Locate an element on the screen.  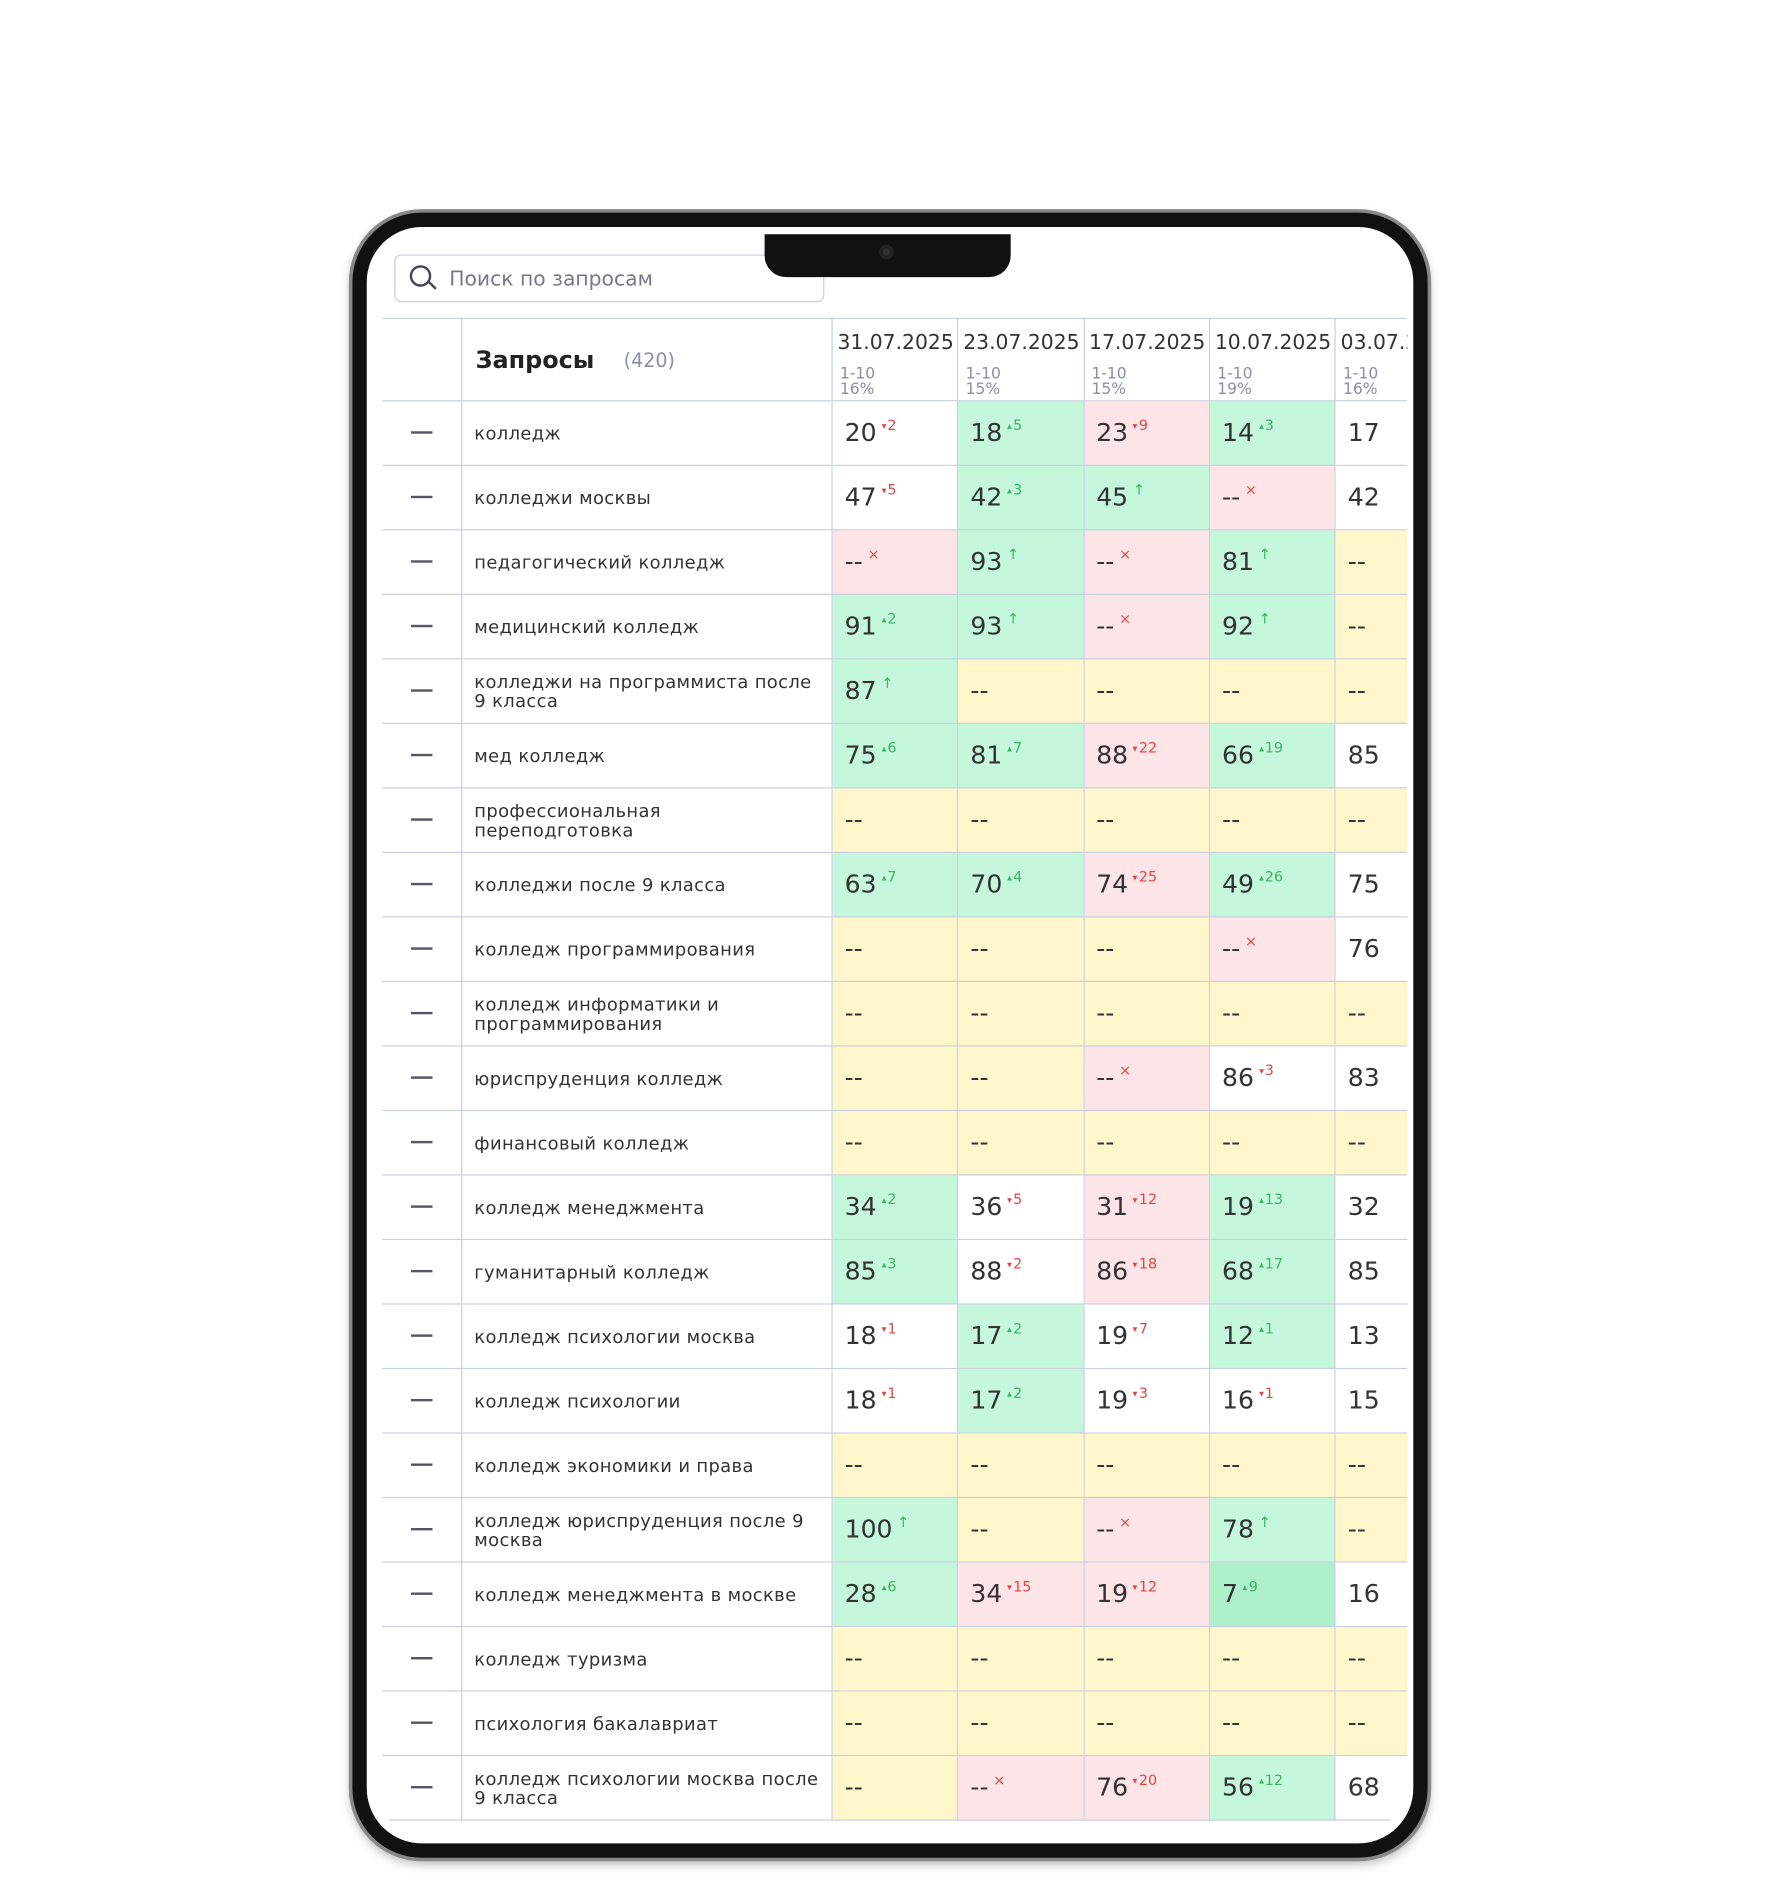
column-header: 17.07.2025 1-10 15% is located at coordinates (1147, 359).